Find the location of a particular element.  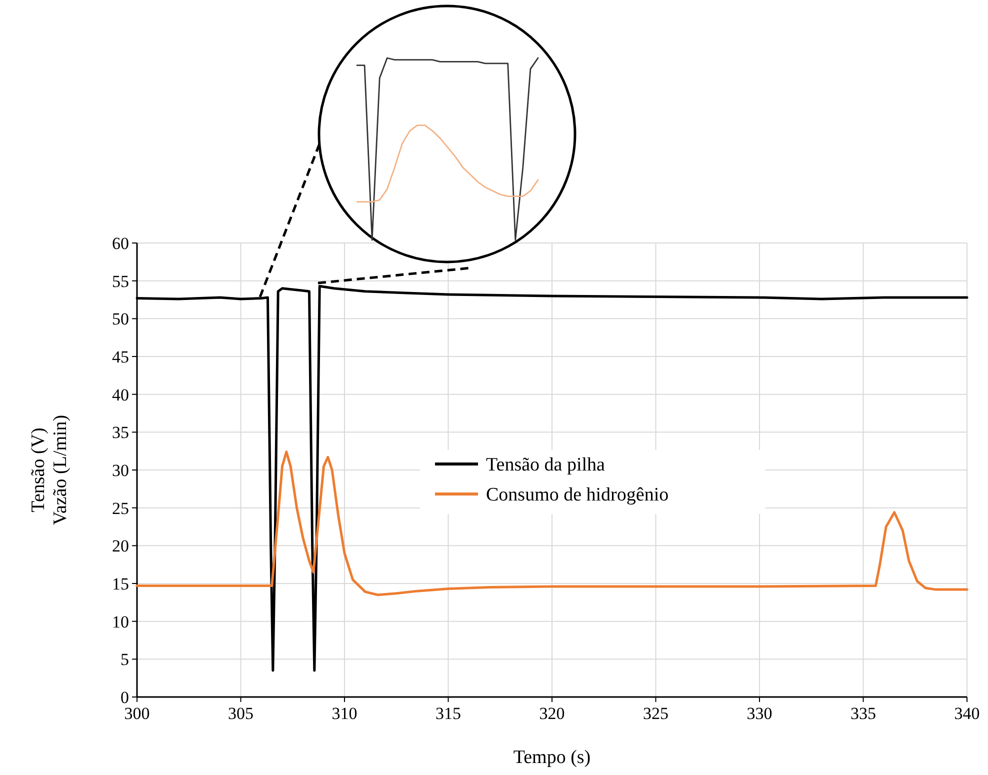

y-tick-label: 15 is located at coordinates (120, 584).